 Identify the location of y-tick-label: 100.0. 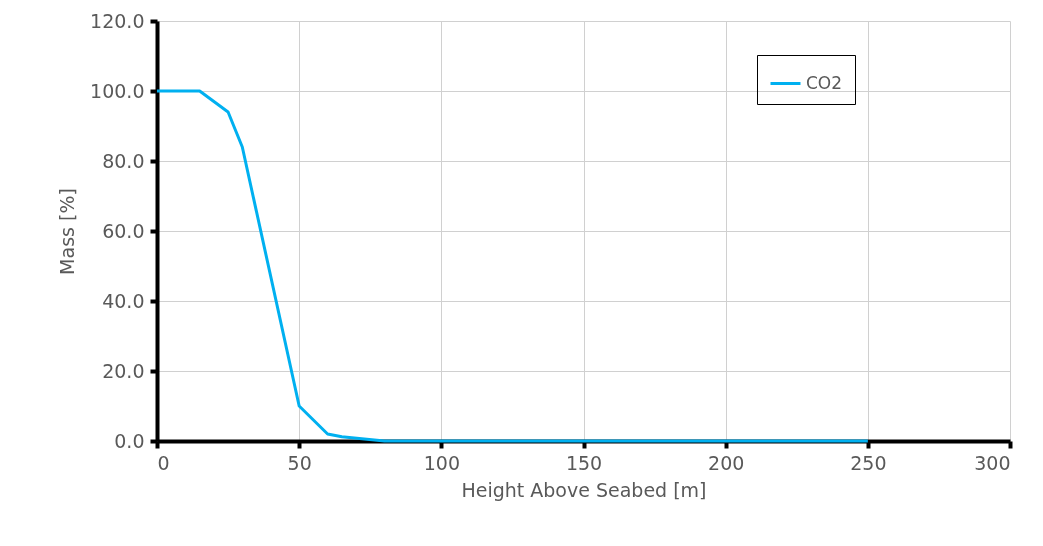
(117, 90).